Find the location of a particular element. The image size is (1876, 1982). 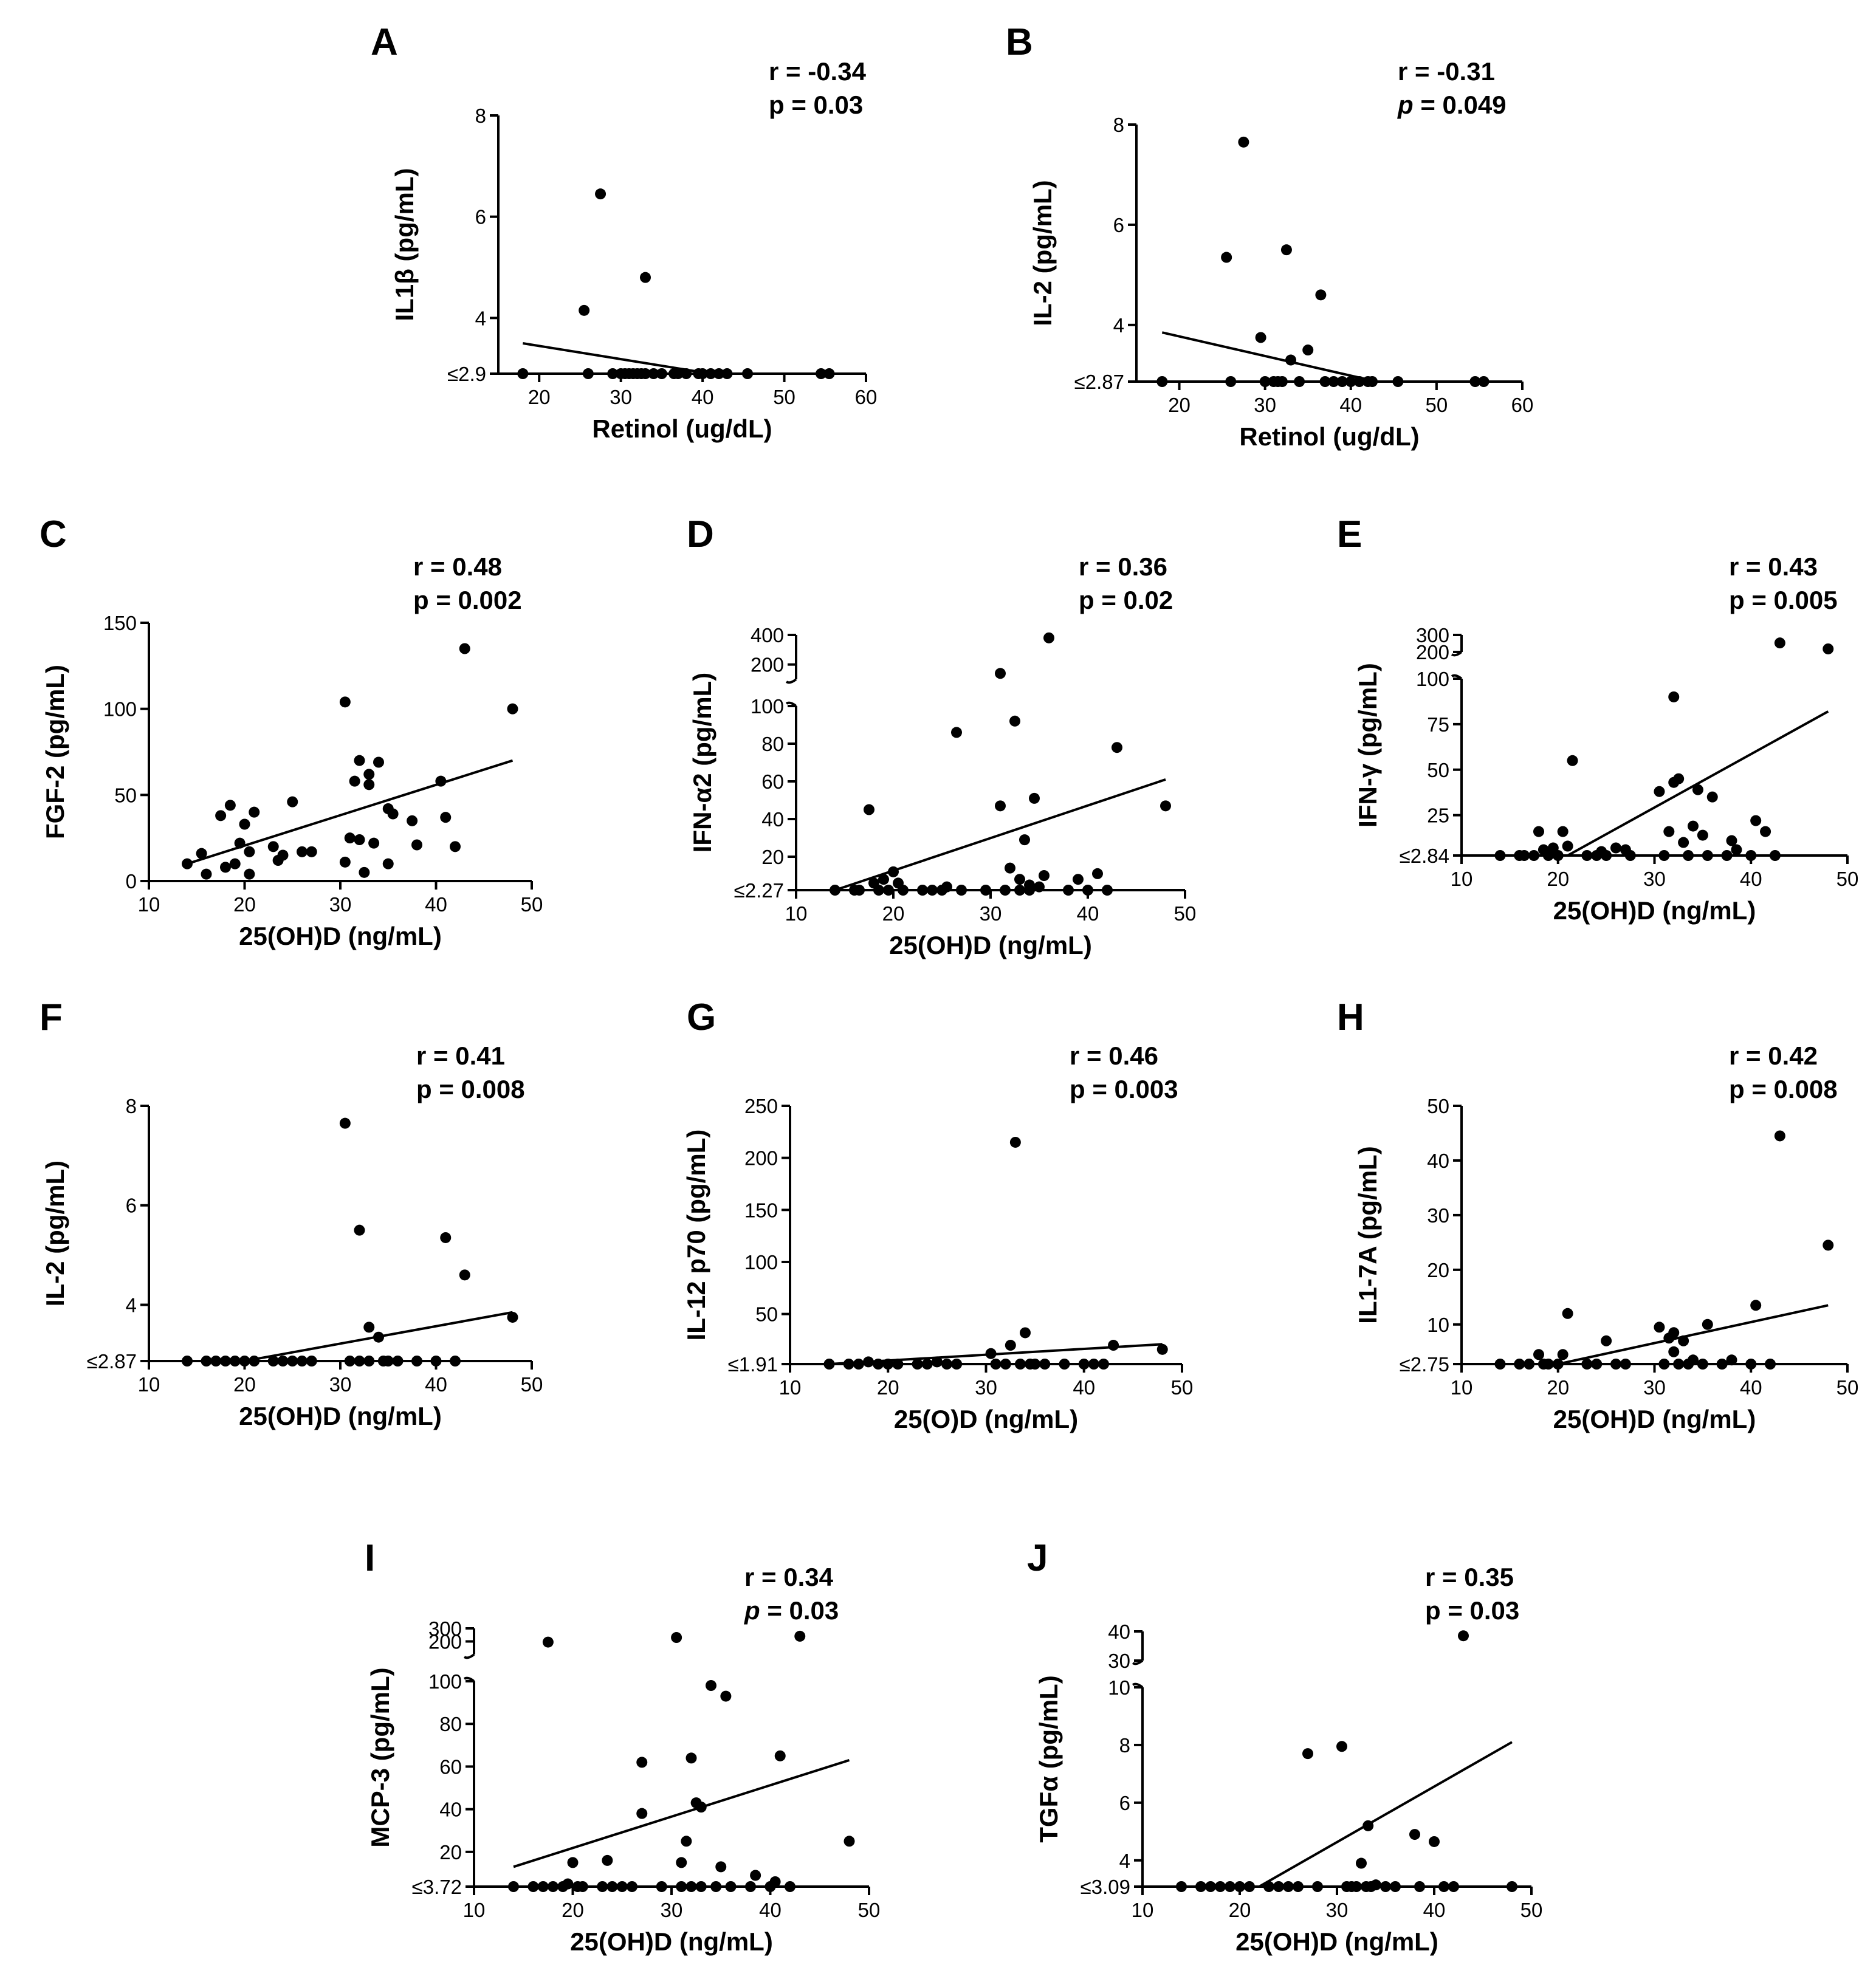

panel-d-y-tick-label: 400 is located at coordinates (767, 635).